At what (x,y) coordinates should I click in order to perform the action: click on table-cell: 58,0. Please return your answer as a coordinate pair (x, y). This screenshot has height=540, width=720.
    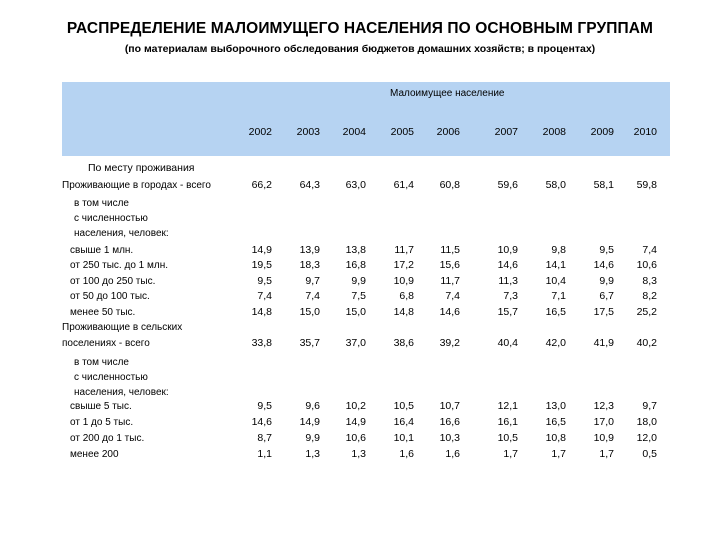
    Looking at the image, I should click on (555, 185).